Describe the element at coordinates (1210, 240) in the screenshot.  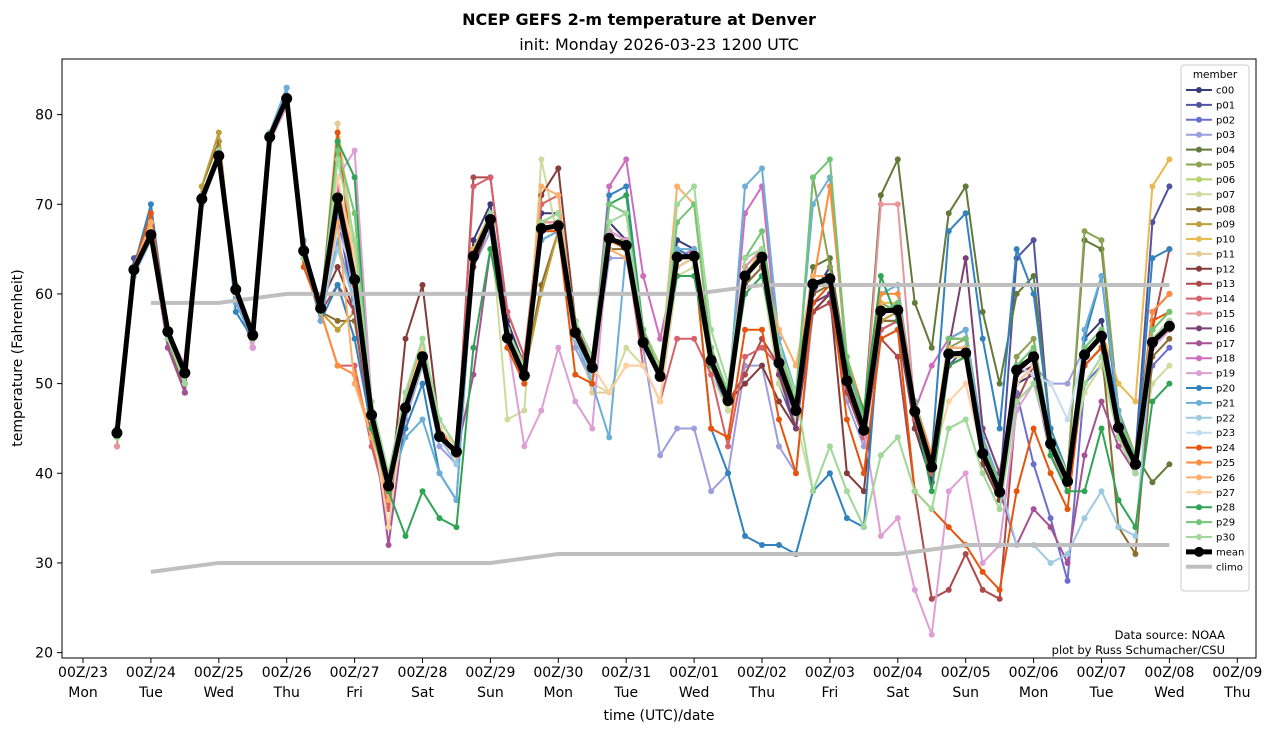
I see `legend-item-p10: p10` at that location.